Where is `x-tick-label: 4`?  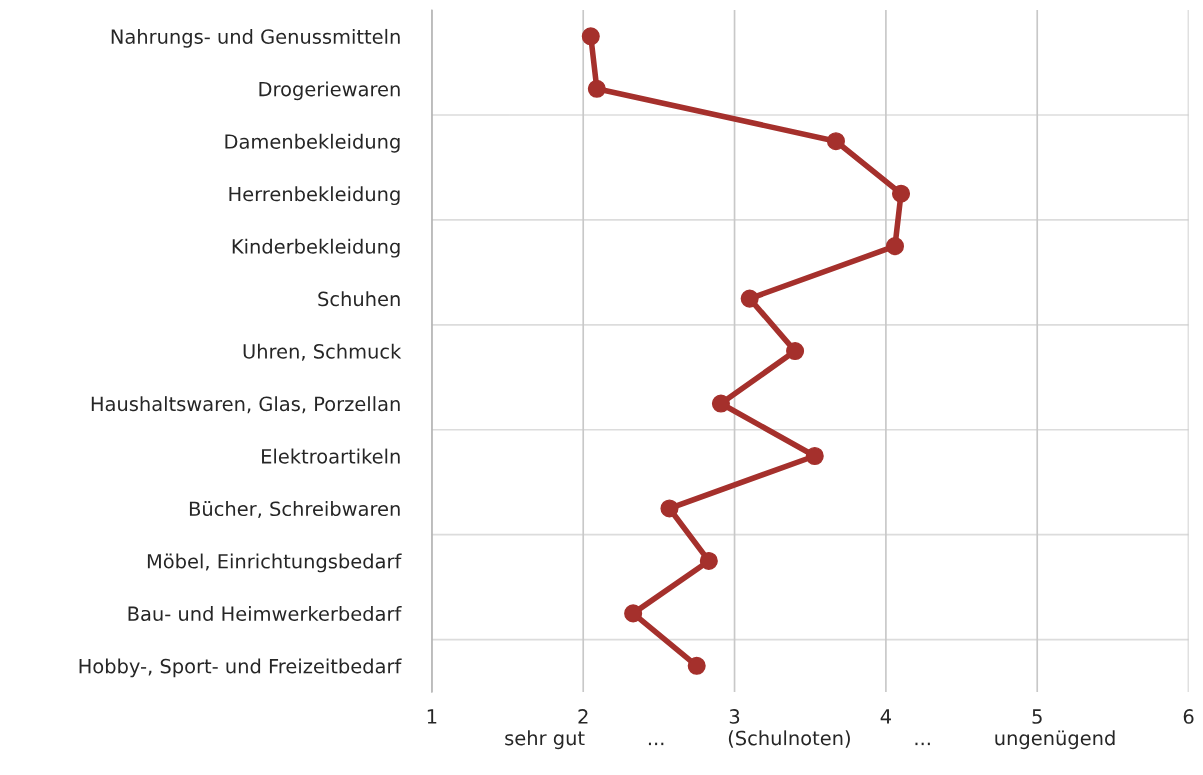 x-tick-label: 4 is located at coordinates (885, 716).